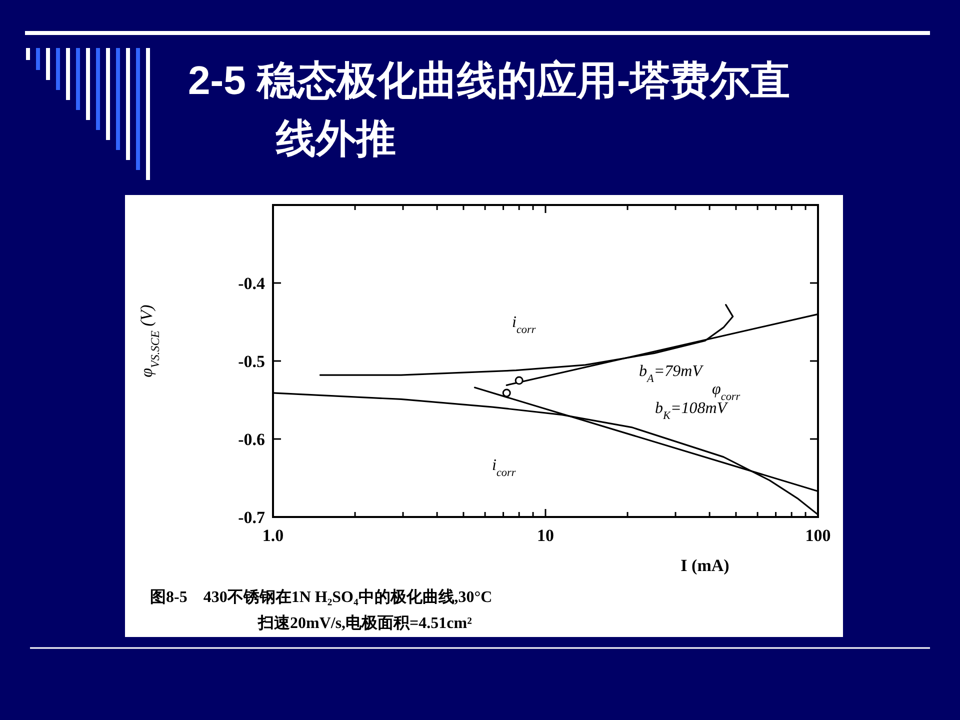 The image size is (960, 720). I want to click on text: 扫速20mV/s,电极面积=4.51cm², so click(364, 623).